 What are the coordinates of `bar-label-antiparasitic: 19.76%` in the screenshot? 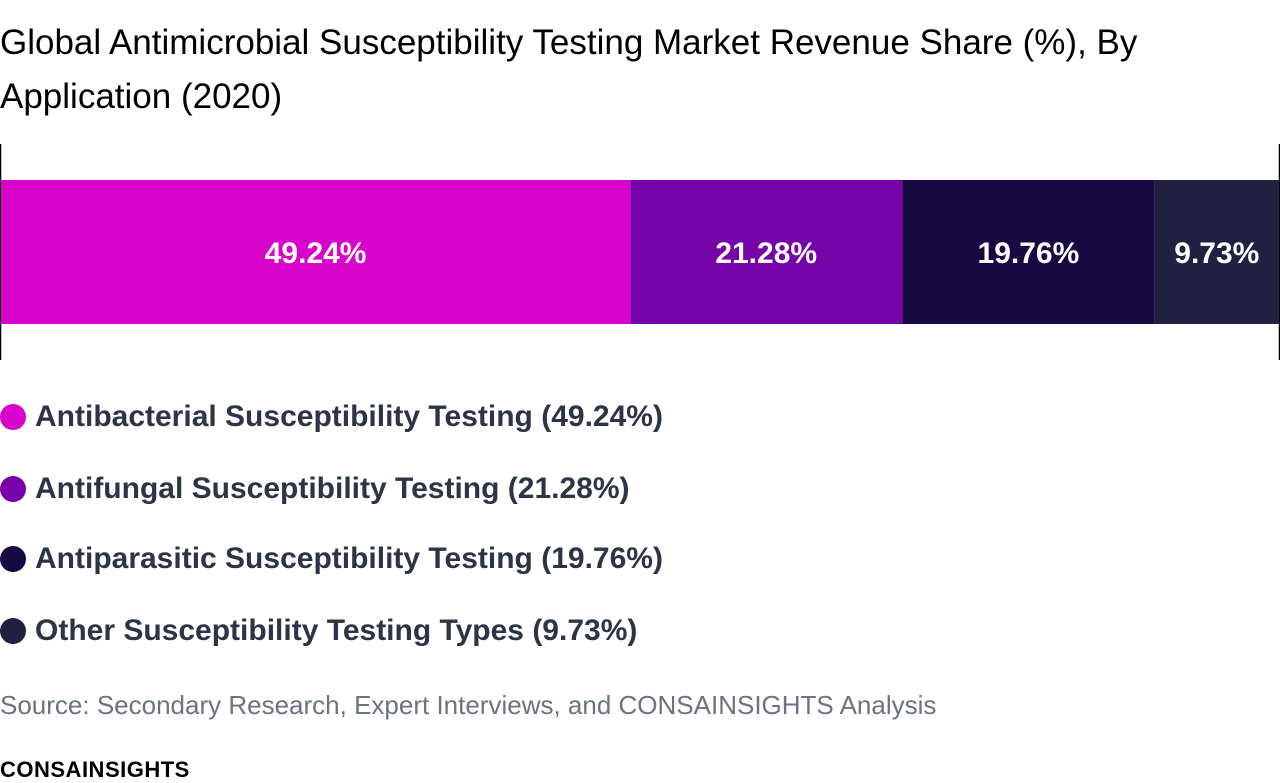 It's located at (1029, 253).